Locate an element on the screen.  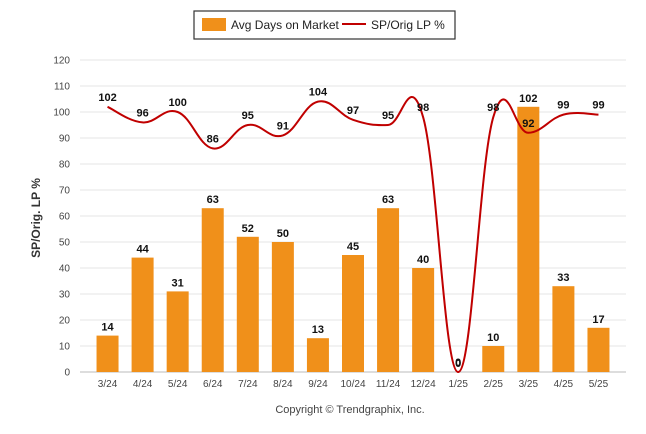
y-tick-label: 70 is located at coordinates (65, 191).